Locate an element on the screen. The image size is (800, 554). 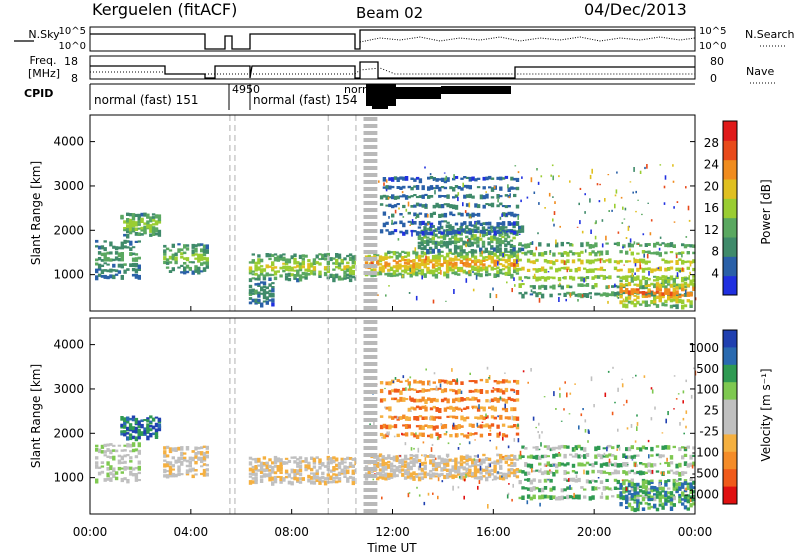
velocity-colorbar-tick: 25 is located at coordinates (711, 411).